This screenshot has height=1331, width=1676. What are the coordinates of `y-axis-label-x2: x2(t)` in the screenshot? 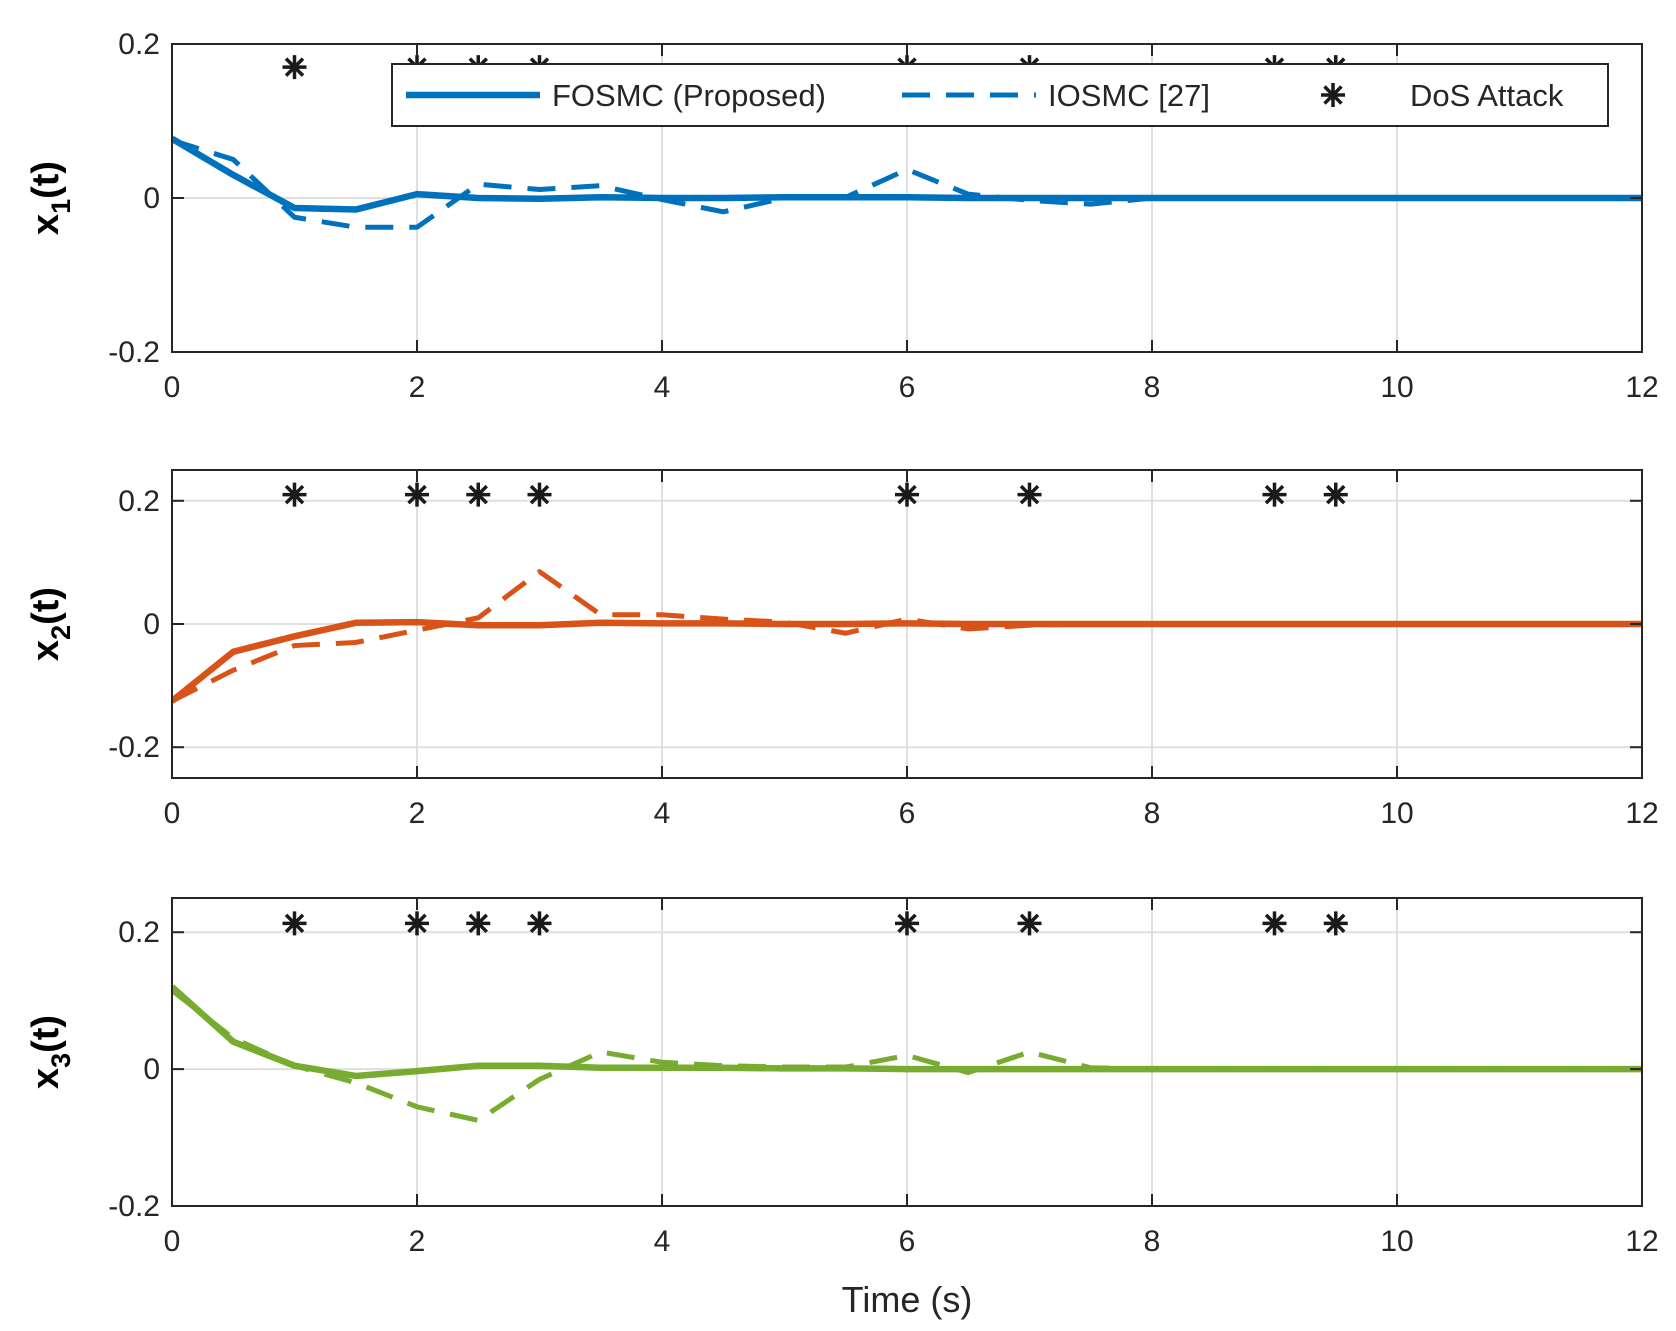 It's located at (50, 624).